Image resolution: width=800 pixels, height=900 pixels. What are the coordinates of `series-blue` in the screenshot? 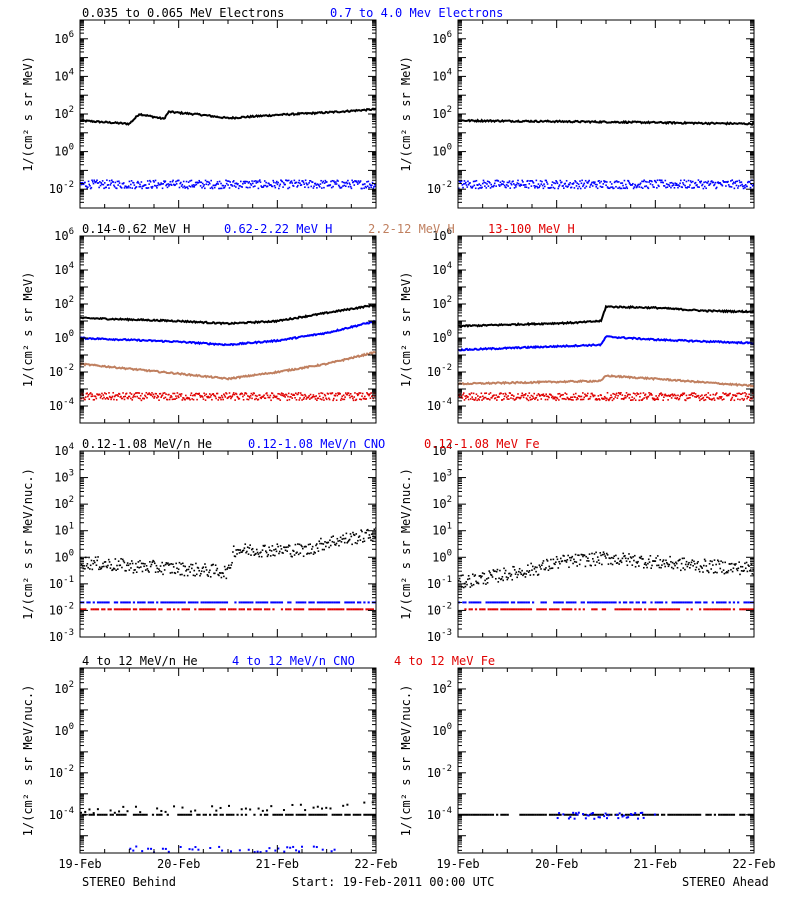 It's located at (228, 184).